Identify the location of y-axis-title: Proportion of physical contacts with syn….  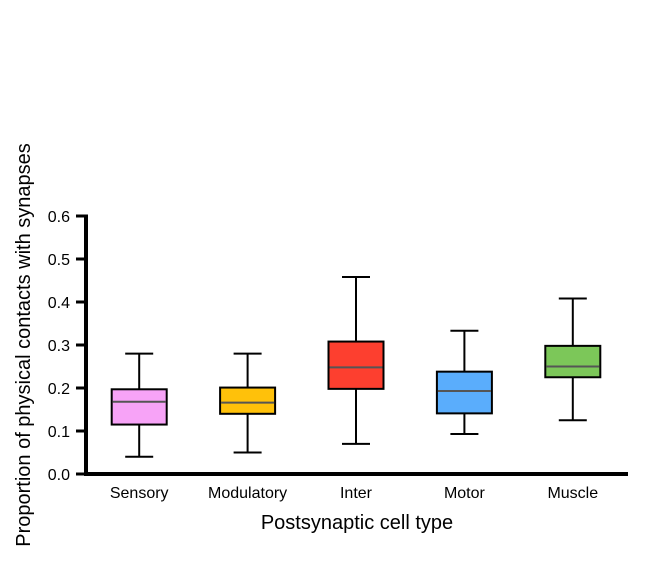
(24, 345).